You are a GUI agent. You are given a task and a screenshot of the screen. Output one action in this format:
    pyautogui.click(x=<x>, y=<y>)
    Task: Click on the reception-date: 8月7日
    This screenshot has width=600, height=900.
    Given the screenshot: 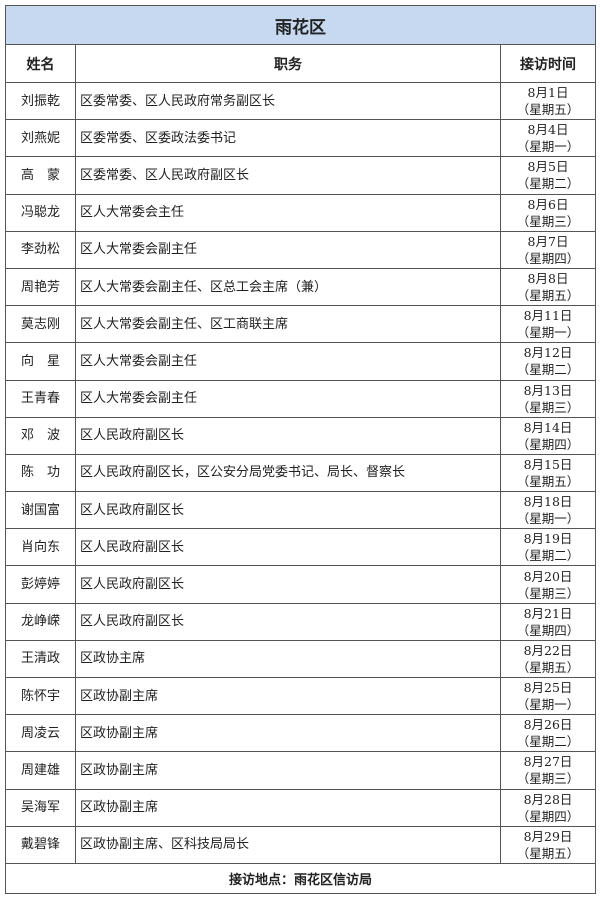 What is the action you would take?
    pyautogui.click(x=548, y=241)
    